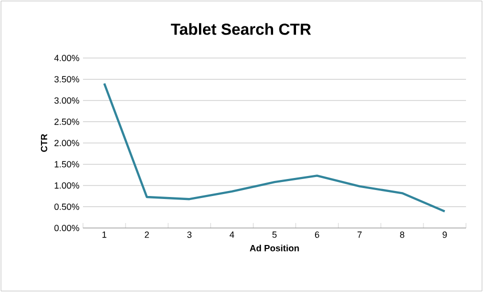  What do you see at coordinates (104, 235) in the screenshot?
I see `x-tick-label: 1` at bounding box center [104, 235].